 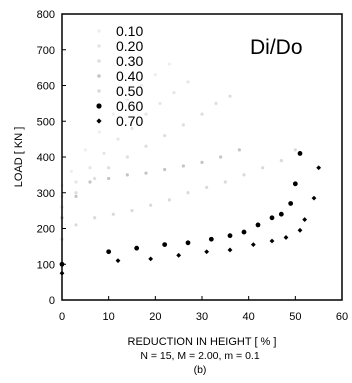 I want to click on y-tick-label: 400, so click(x=46, y=158).